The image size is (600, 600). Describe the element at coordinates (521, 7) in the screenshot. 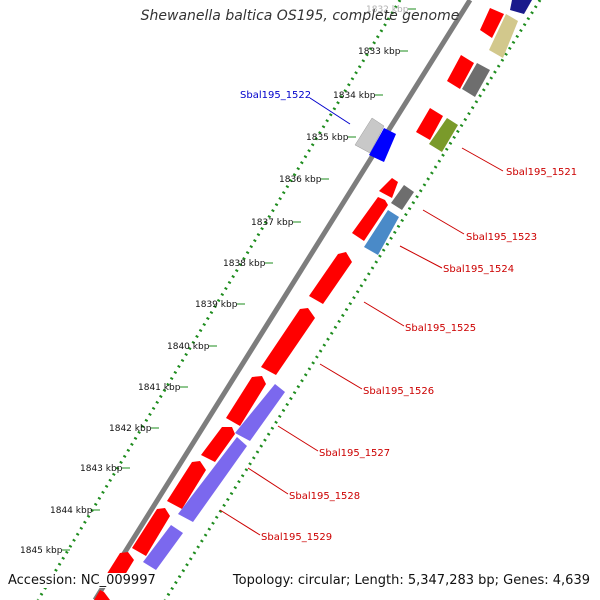

I see `gene-arrow-navy` at that location.